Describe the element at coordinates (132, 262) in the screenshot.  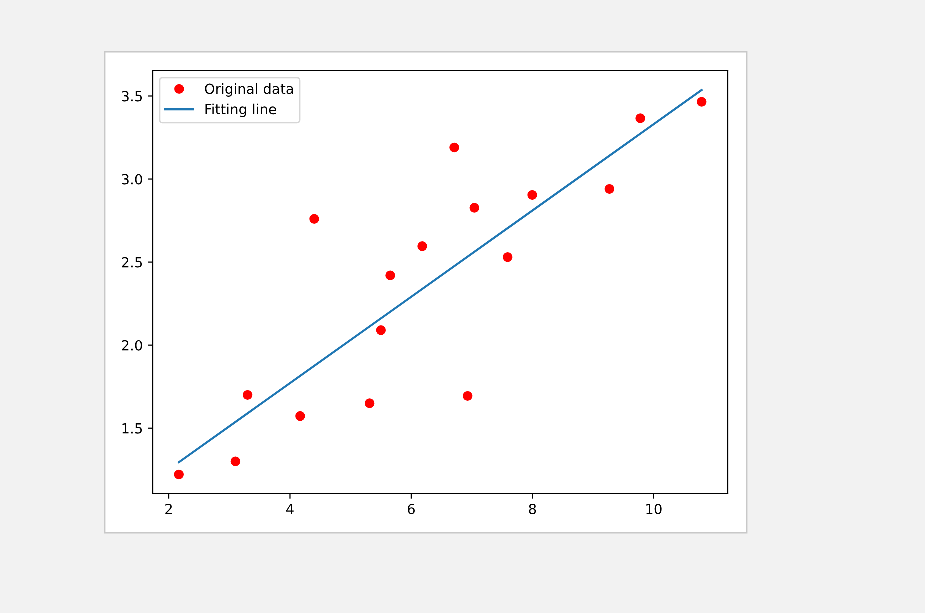
I see `y-tick-label: 2.5` at that location.